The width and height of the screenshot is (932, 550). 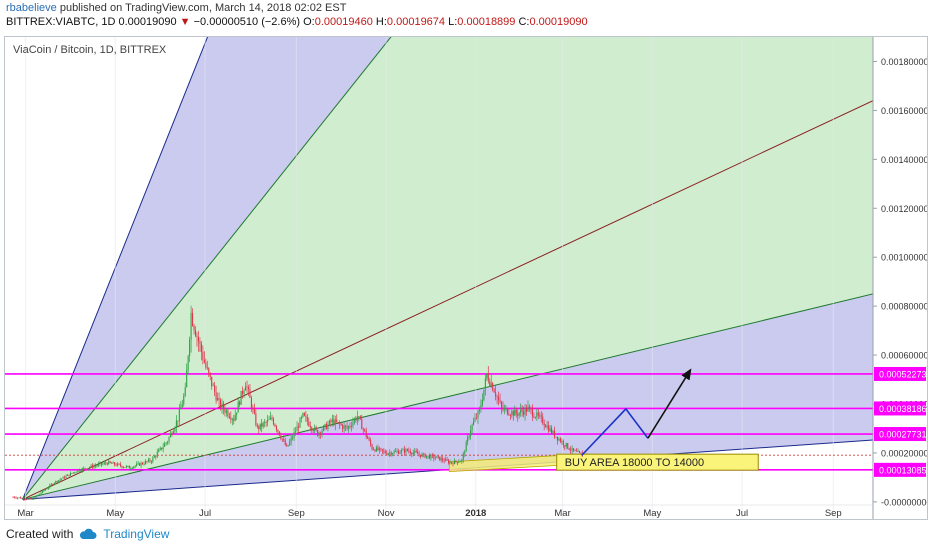 I want to click on x-tick-label-0: Mar, so click(x=25, y=513).